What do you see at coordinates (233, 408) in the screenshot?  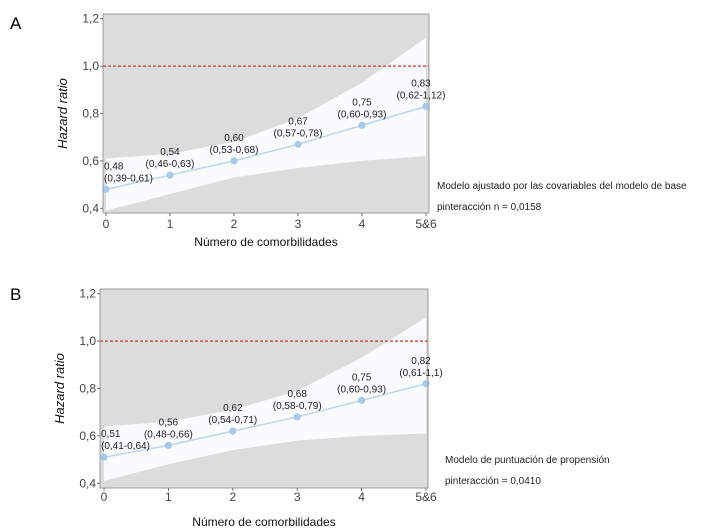 I see `data-label-value: 0,62` at bounding box center [233, 408].